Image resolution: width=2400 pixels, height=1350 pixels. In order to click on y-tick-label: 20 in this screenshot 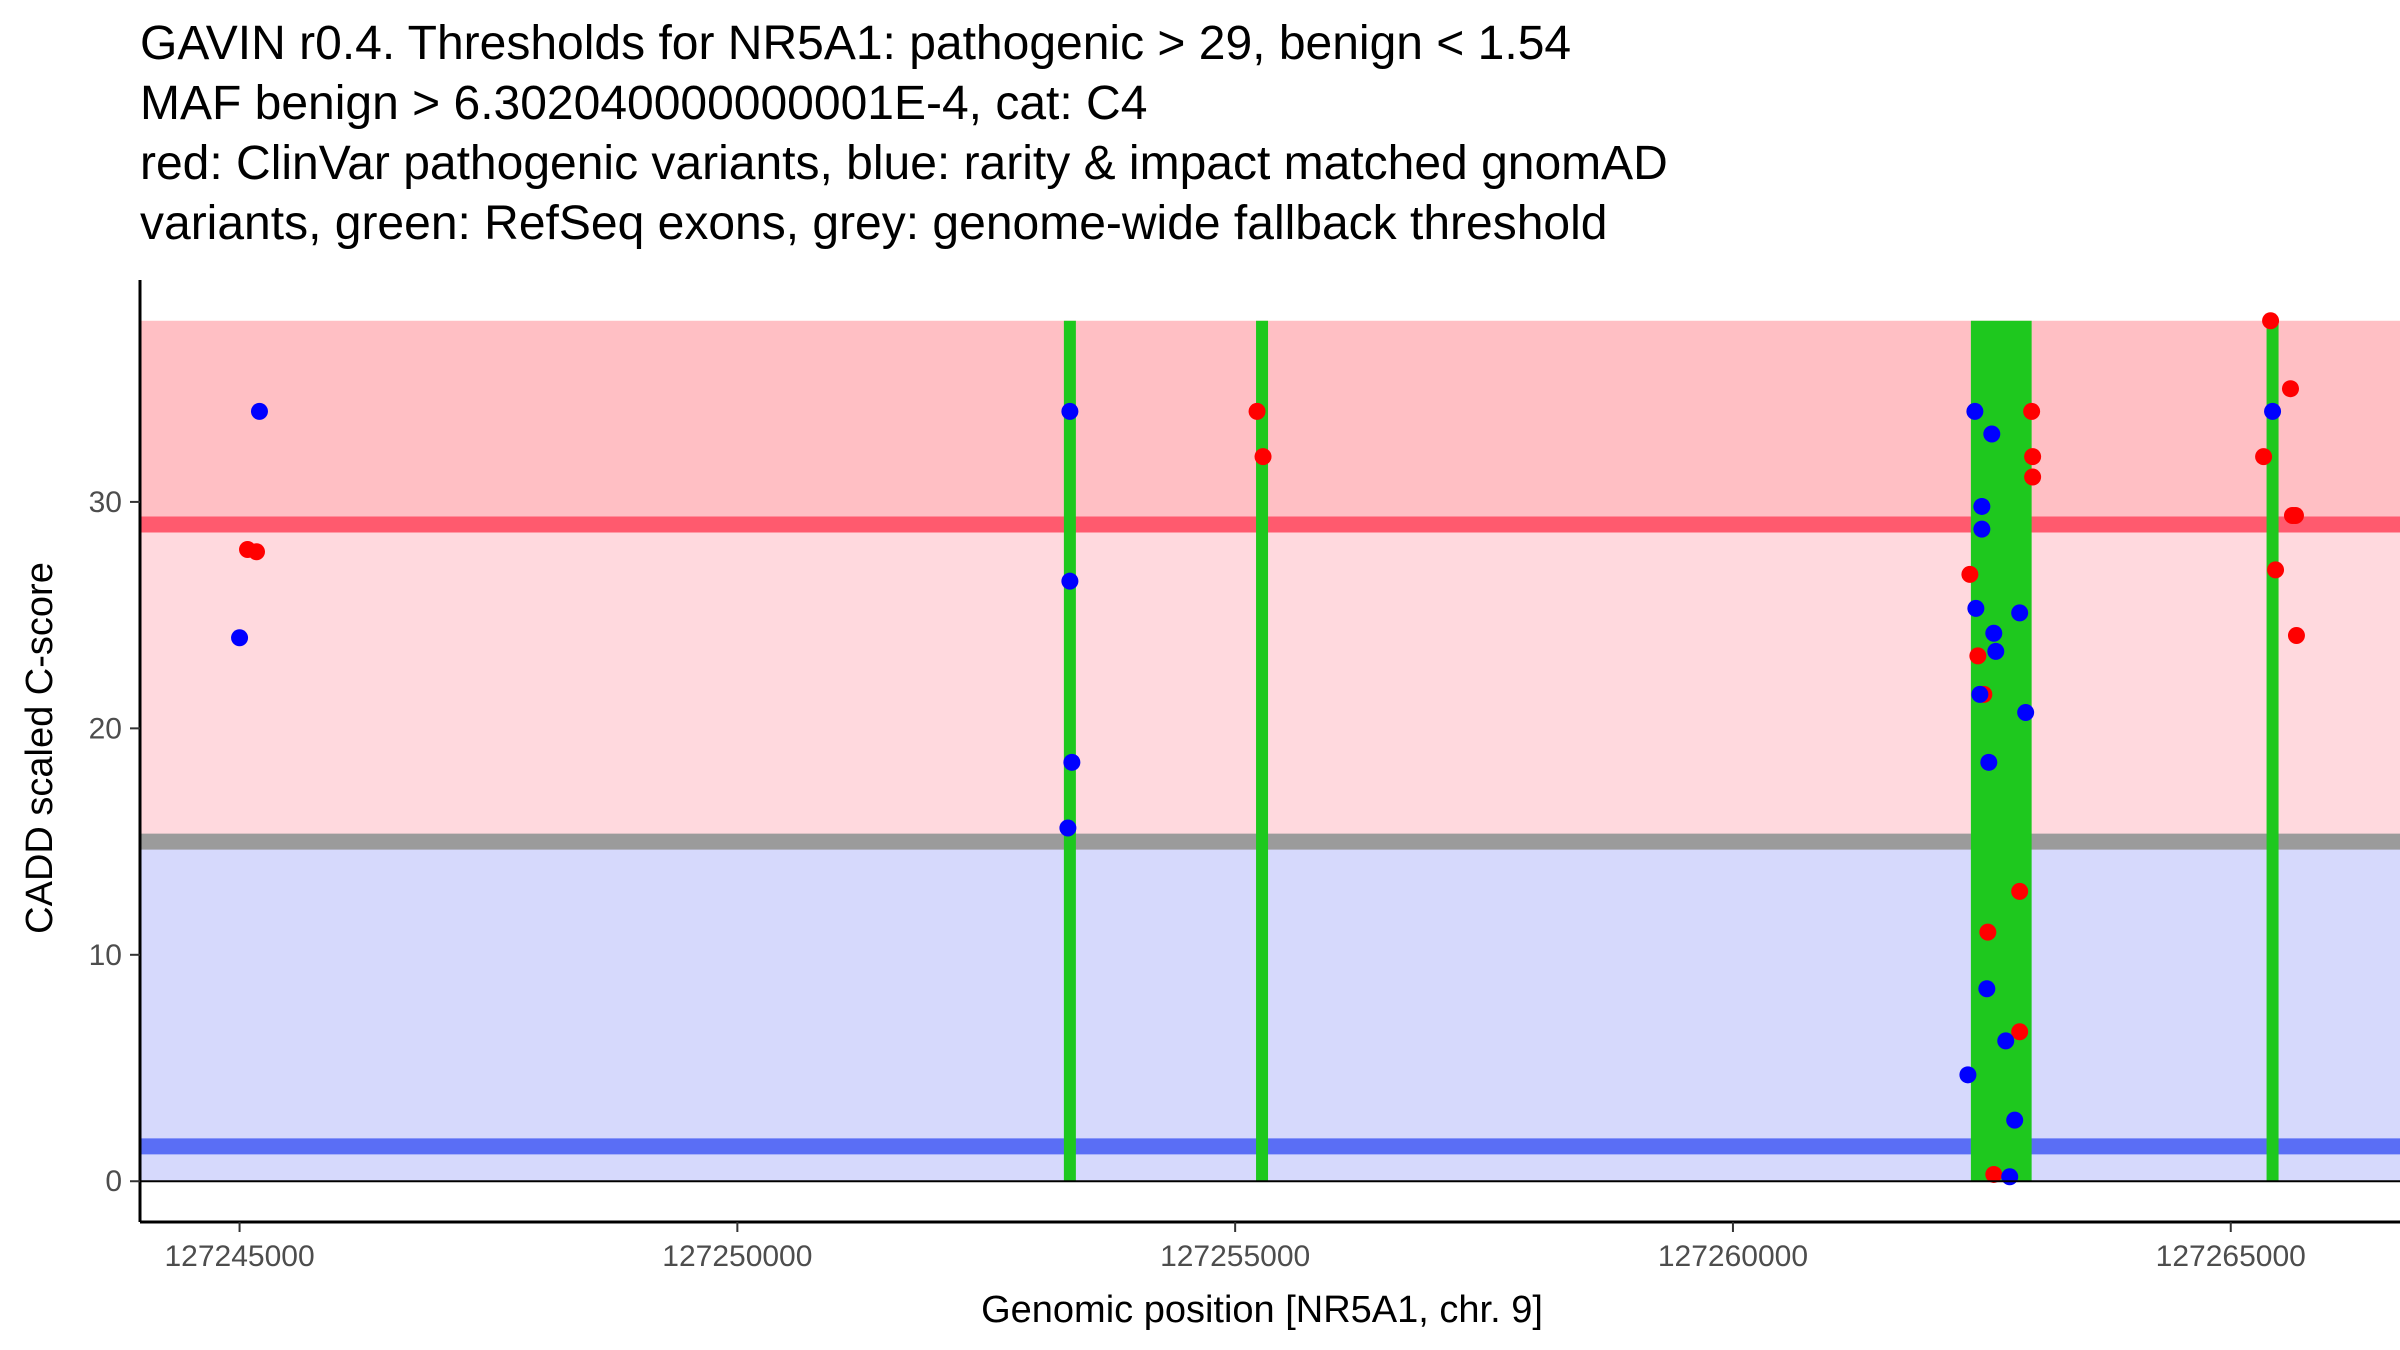, I will do `click(105, 728)`.